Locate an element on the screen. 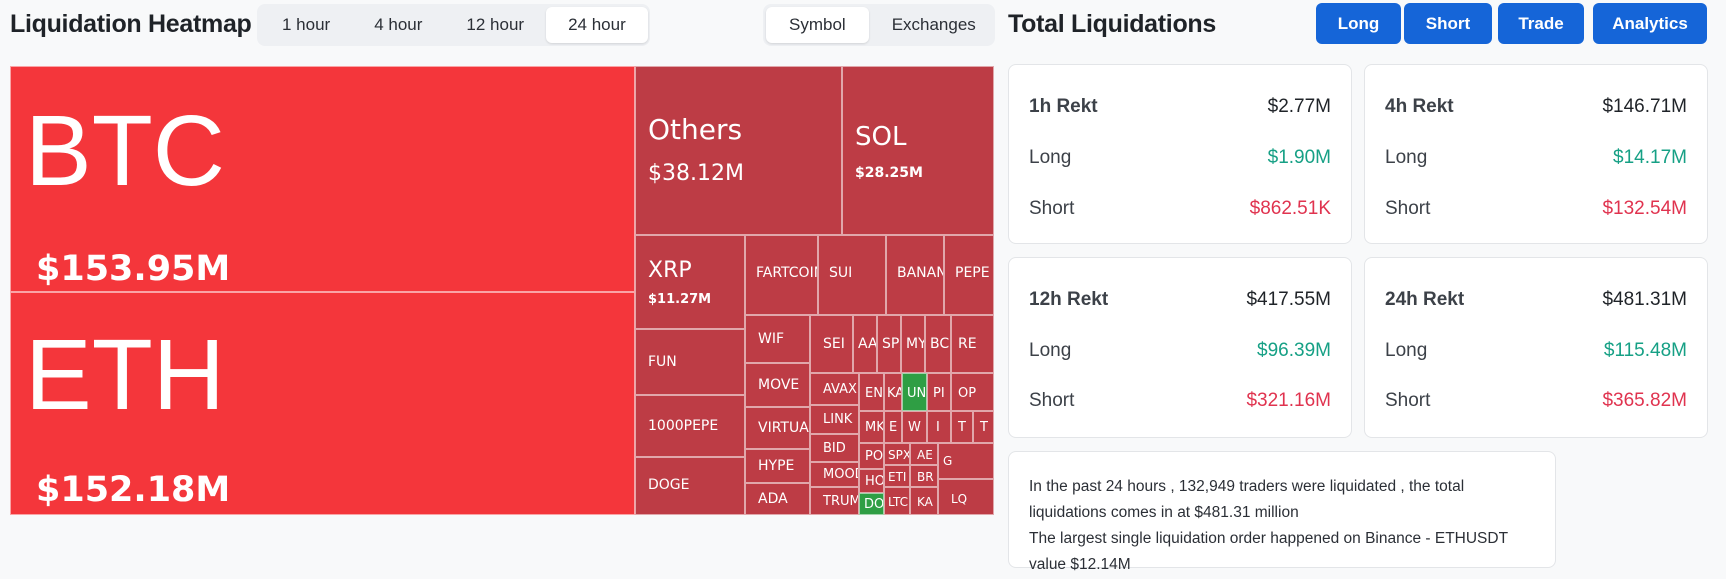 The image size is (1726, 579). tile-bch: BCH is located at coordinates (938, 344).